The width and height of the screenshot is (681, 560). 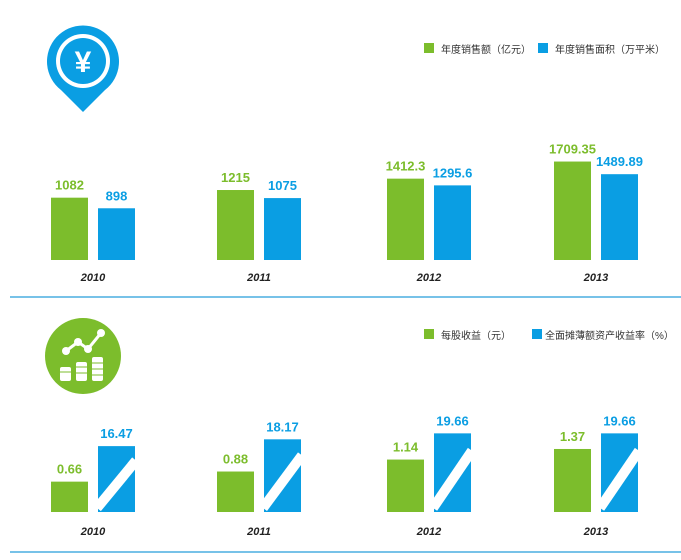 I want to click on data-label: 1709.35, so click(x=572, y=149).